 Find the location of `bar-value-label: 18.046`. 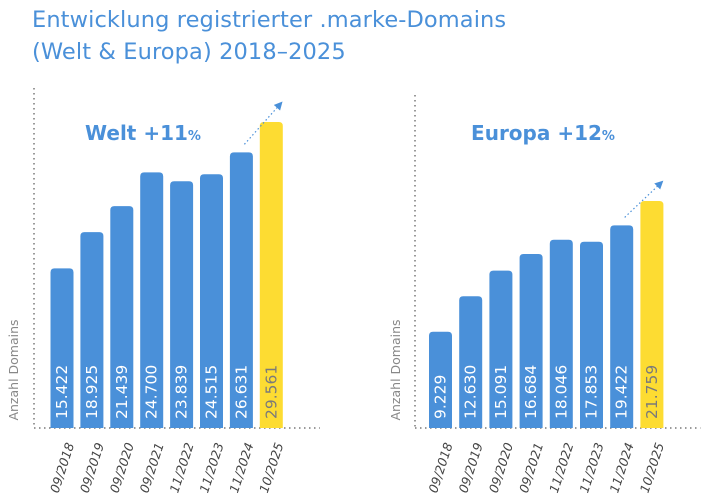

bar-value-label: 18.046 is located at coordinates (561, 392).